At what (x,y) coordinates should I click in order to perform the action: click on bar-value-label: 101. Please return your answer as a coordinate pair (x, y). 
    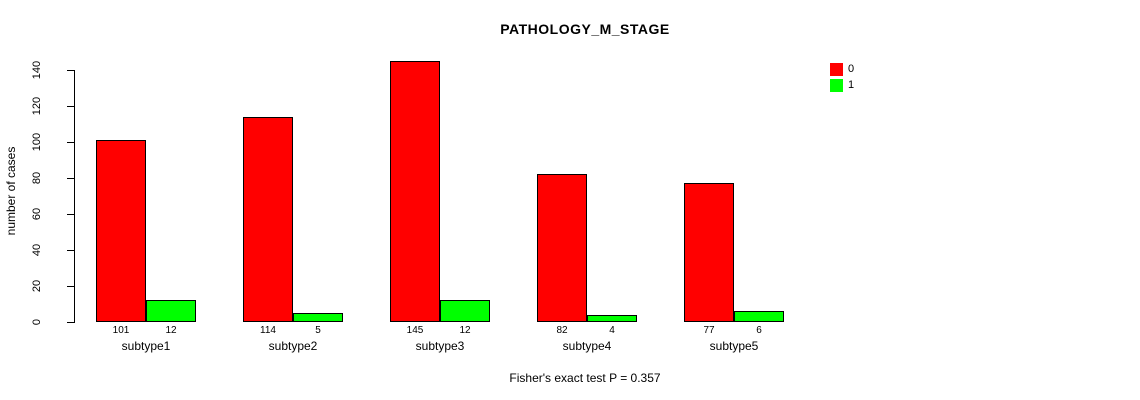
    Looking at the image, I should click on (121, 330).